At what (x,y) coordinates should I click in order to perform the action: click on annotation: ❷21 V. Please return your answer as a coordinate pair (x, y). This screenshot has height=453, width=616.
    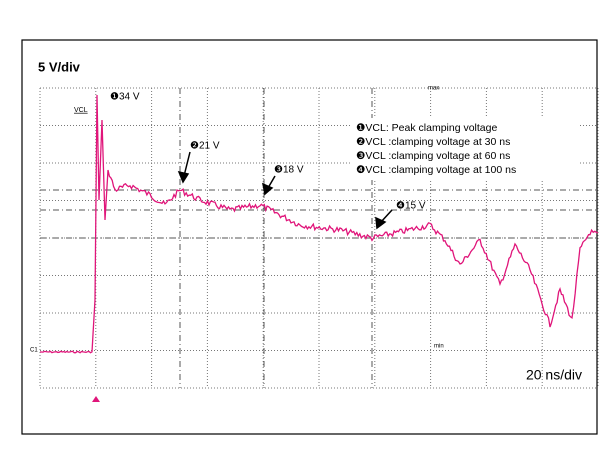
    Looking at the image, I should click on (205, 146).